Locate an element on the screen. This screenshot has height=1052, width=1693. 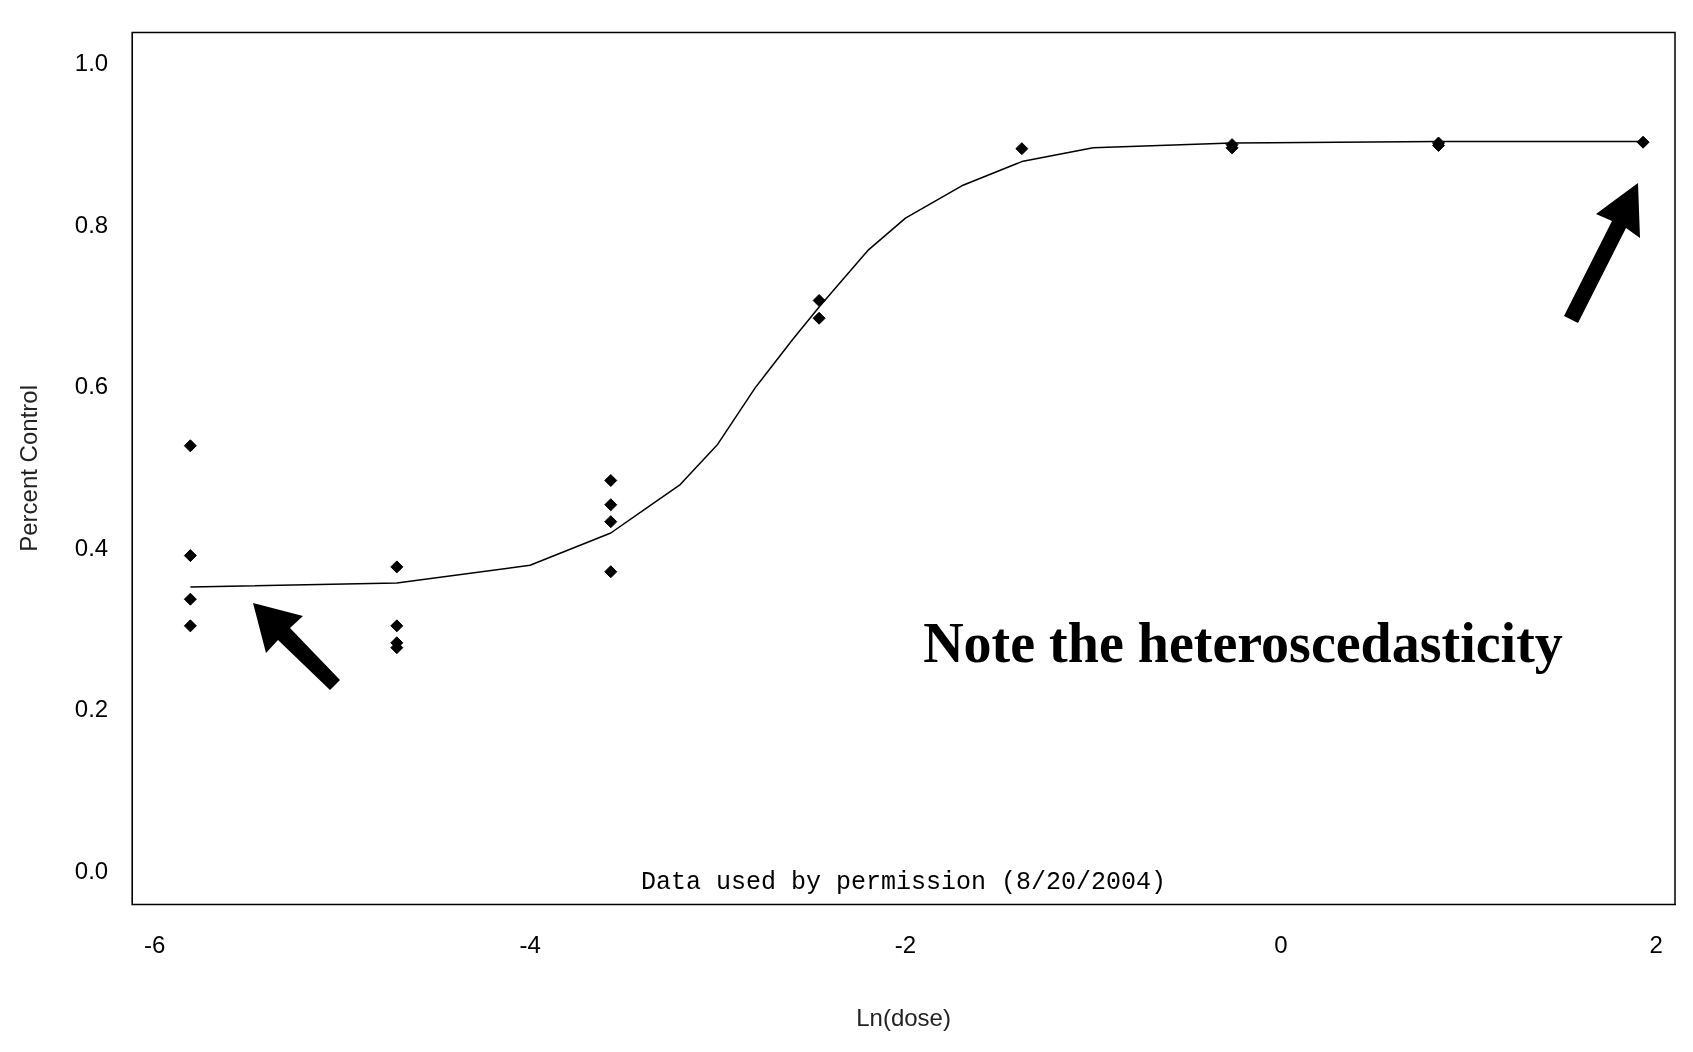
x-tick-label: -2 is located at coordinates (905, 945).